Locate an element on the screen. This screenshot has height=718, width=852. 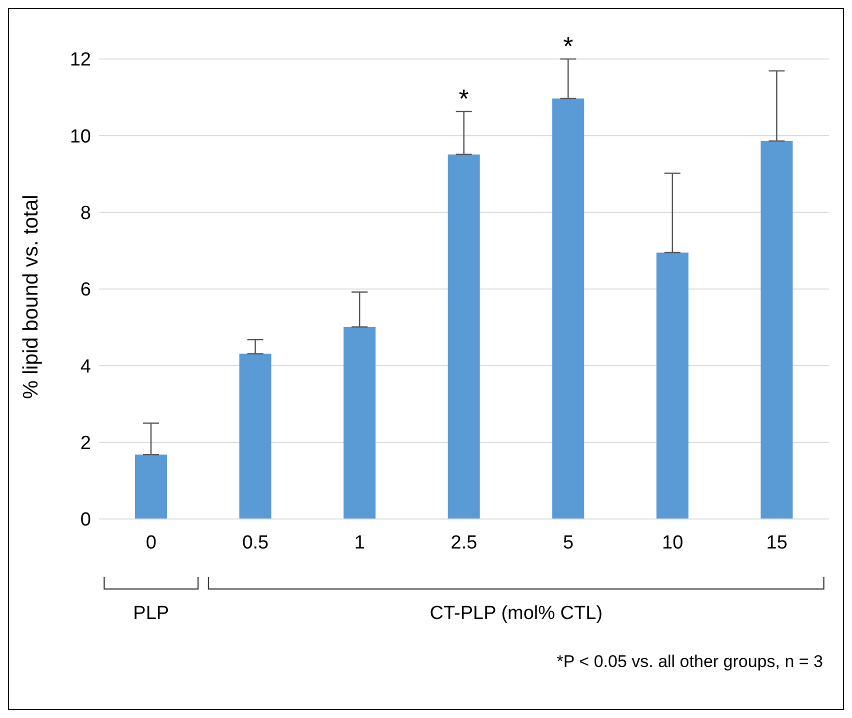
y-tick-label: 12 is located at coordinates (80, 60).